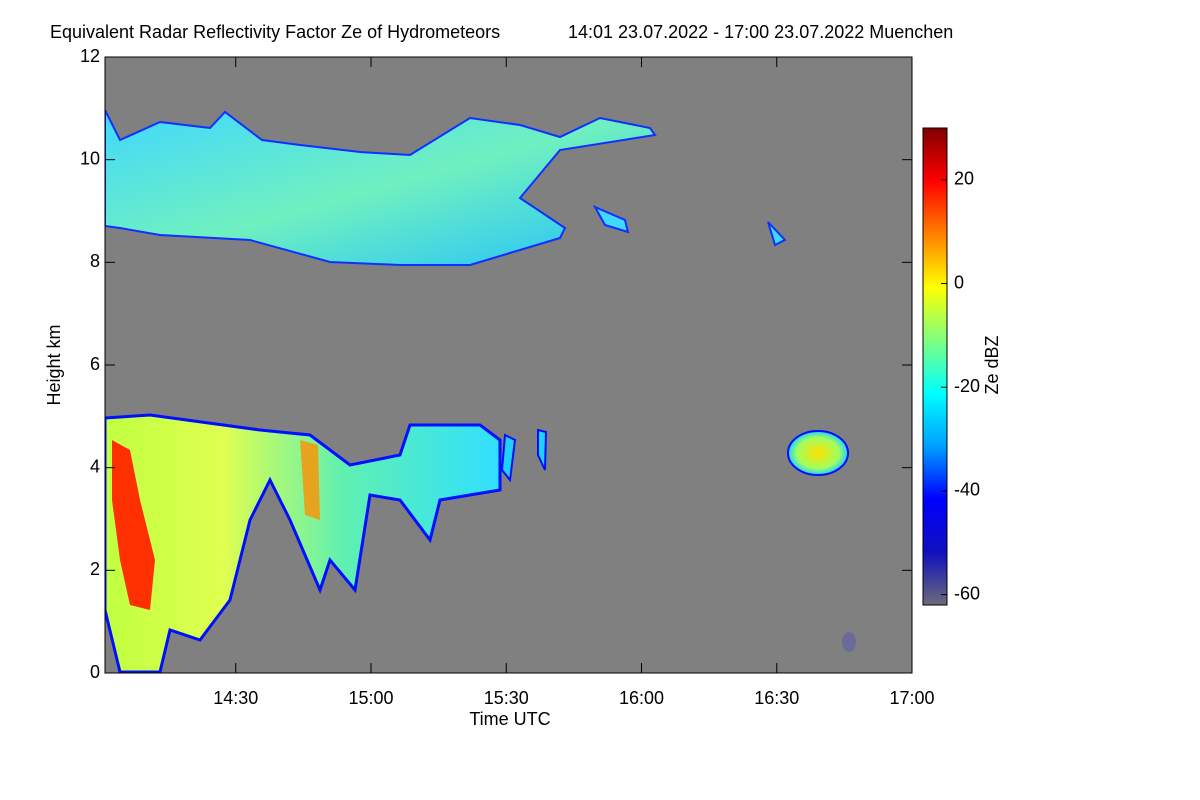 The width and height of the screenshot is (1200, 800). What do you see at coordinates (95, 672) in the screenshot?
I see `y-tick-label: 0` at bounding box center [95, 672].